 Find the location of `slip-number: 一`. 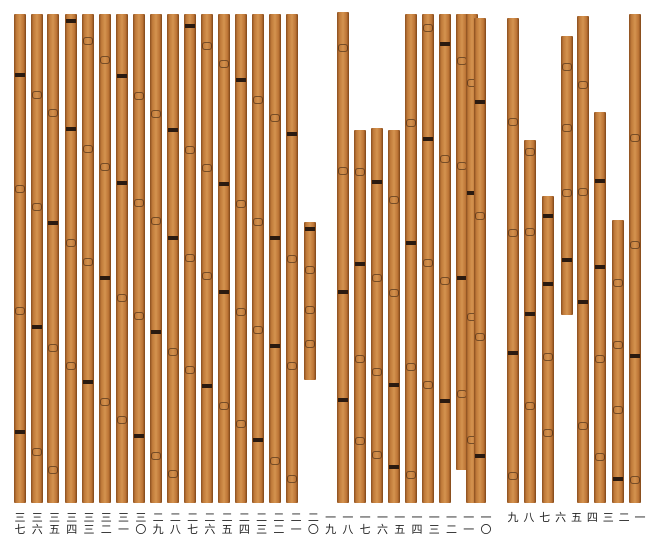

slip-number: 一 is located at coordinates (640, 517).